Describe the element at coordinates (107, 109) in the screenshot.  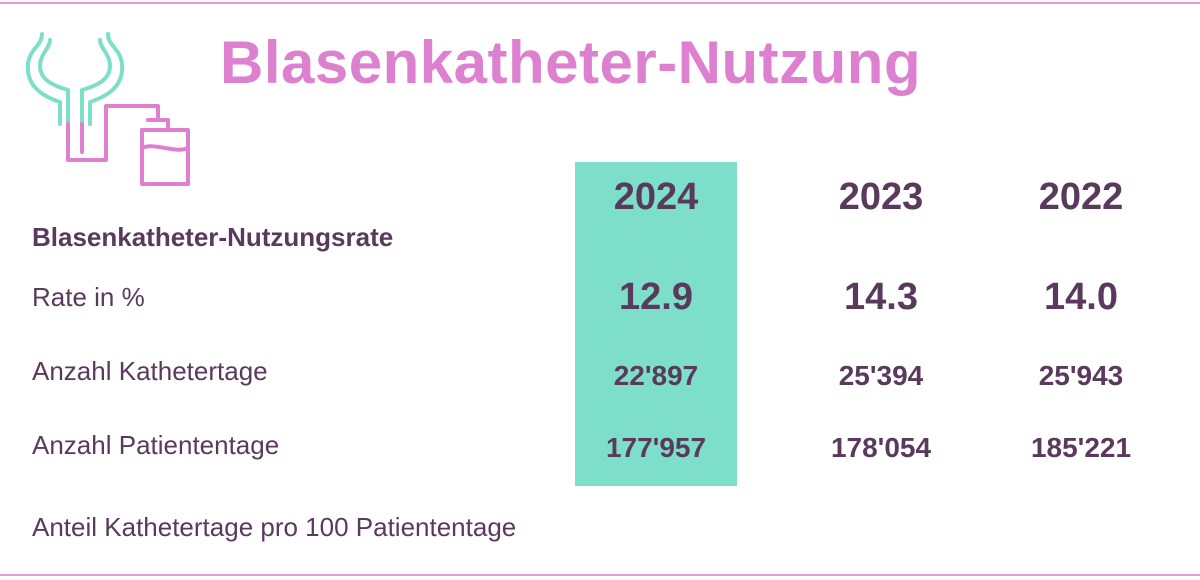
I see `bladder-catheter-bag-icon` at that location.